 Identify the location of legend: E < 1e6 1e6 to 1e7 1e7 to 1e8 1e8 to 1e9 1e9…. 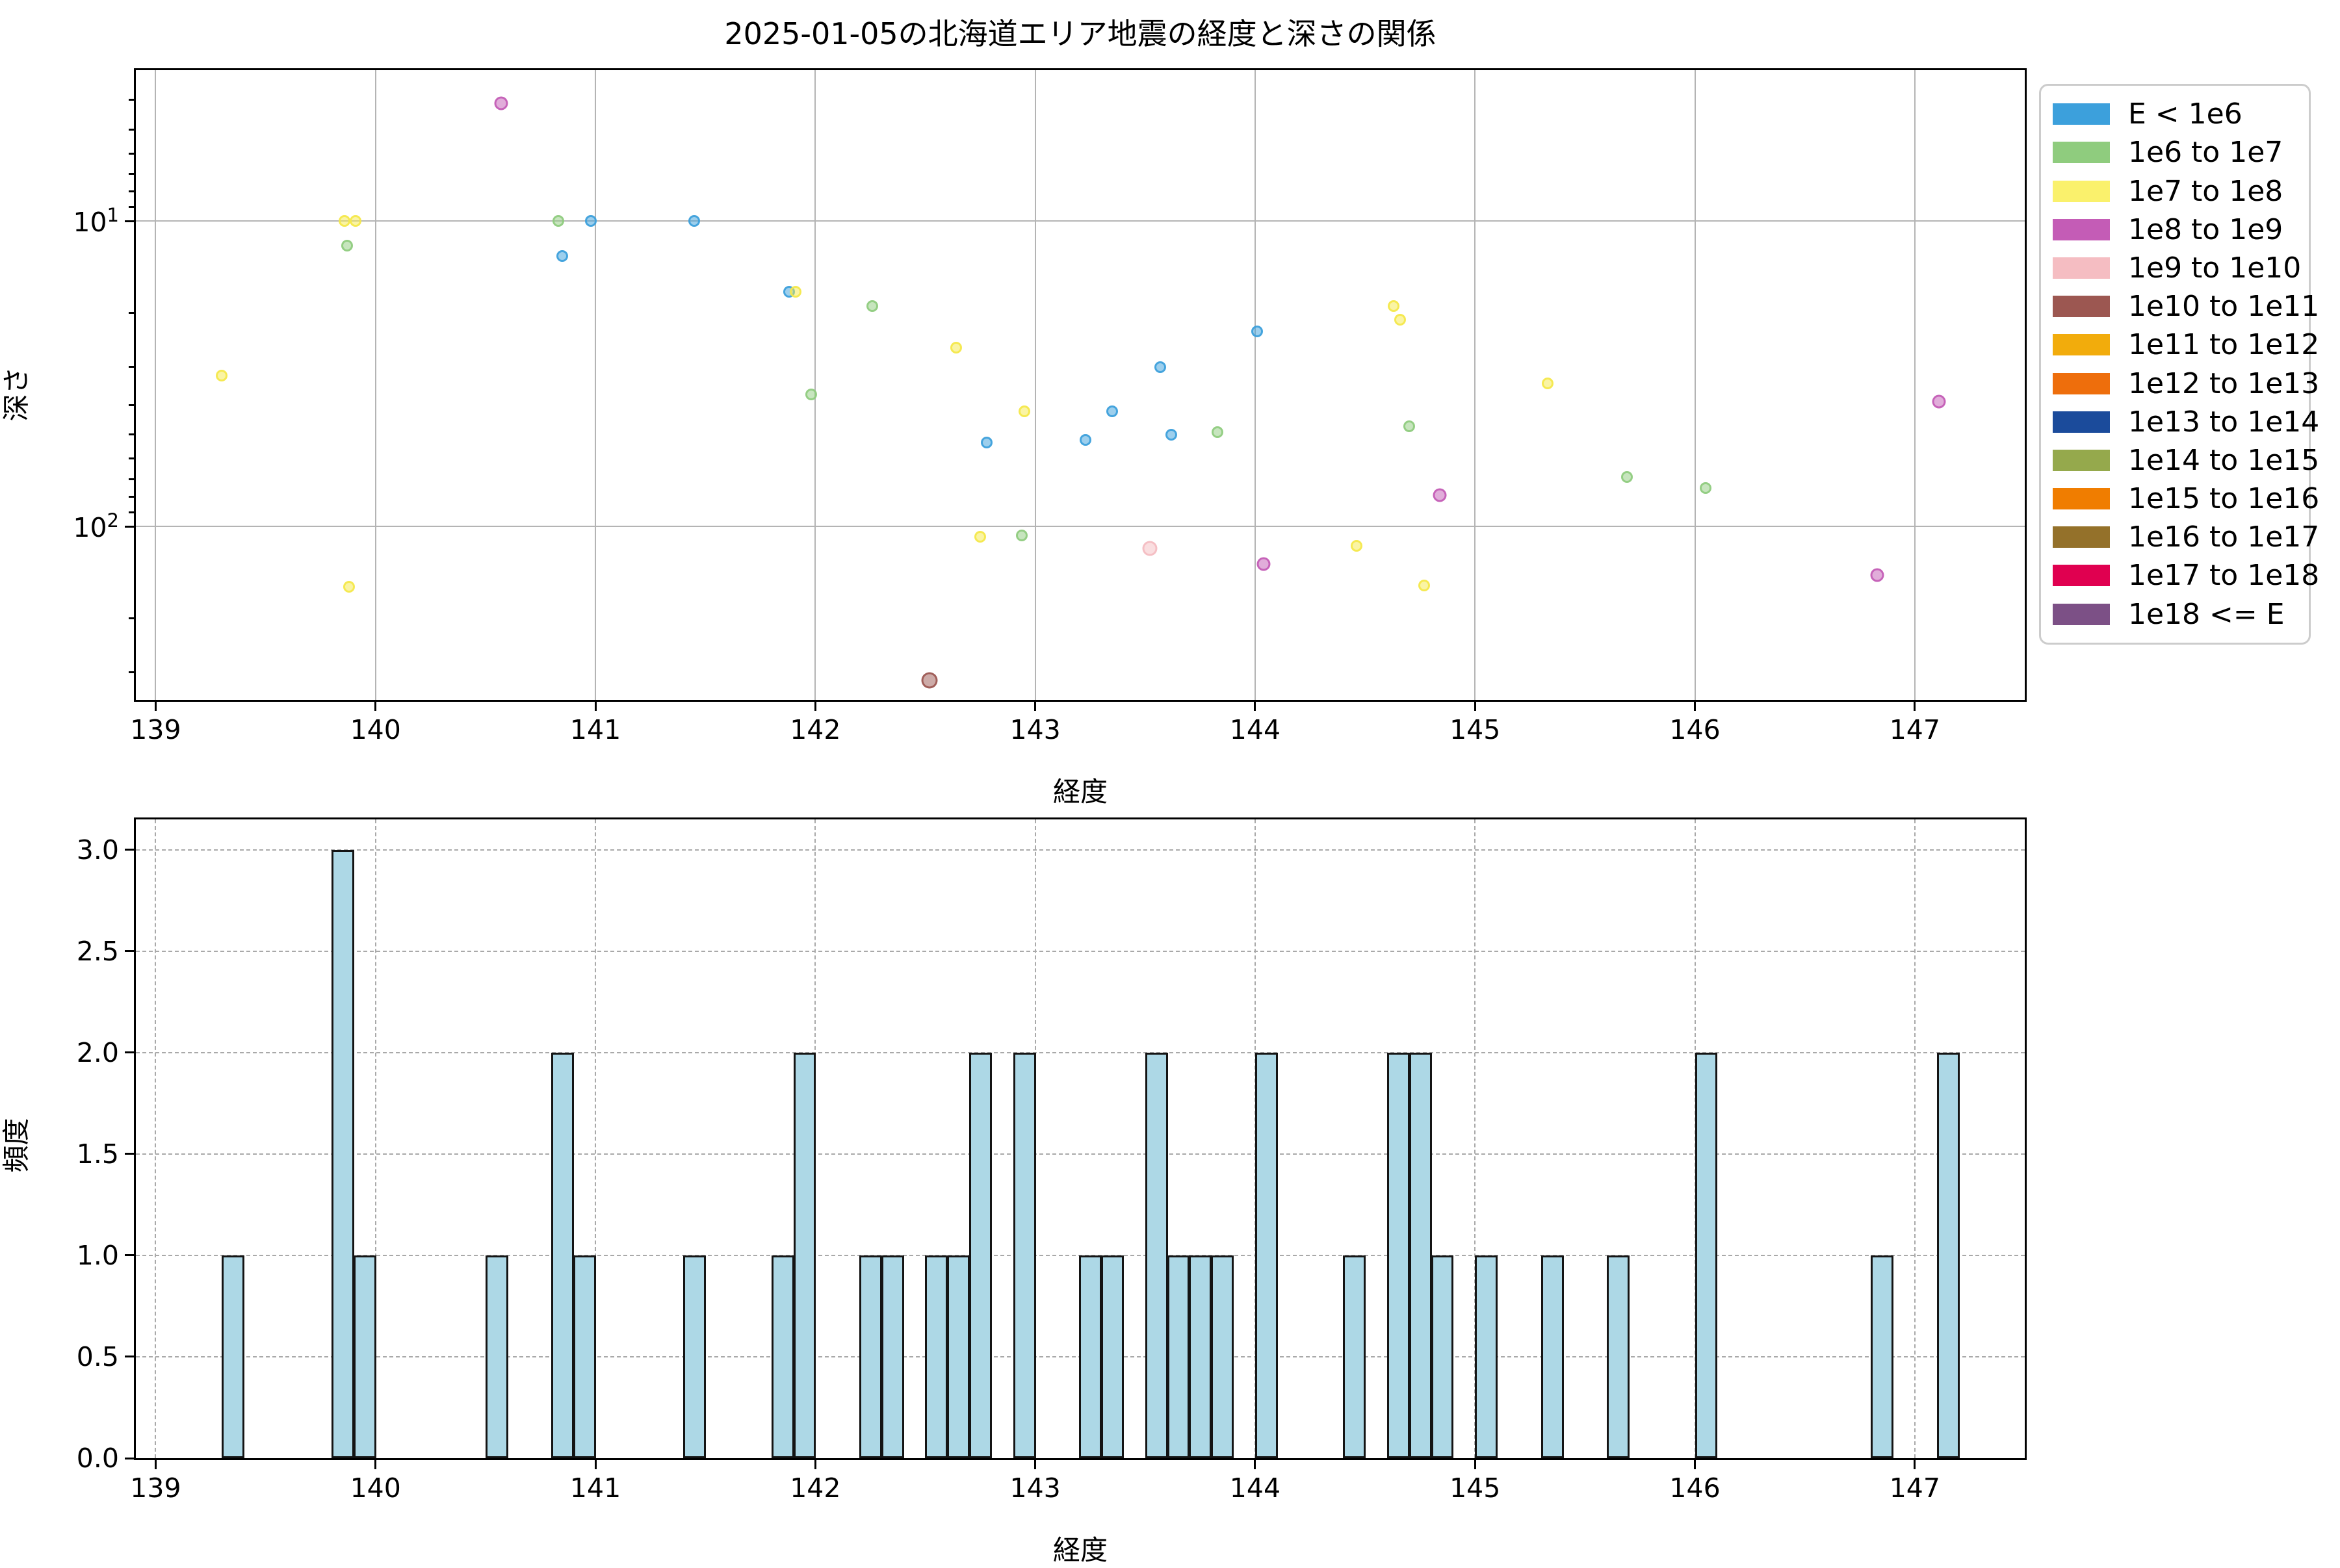
(2179, 364).